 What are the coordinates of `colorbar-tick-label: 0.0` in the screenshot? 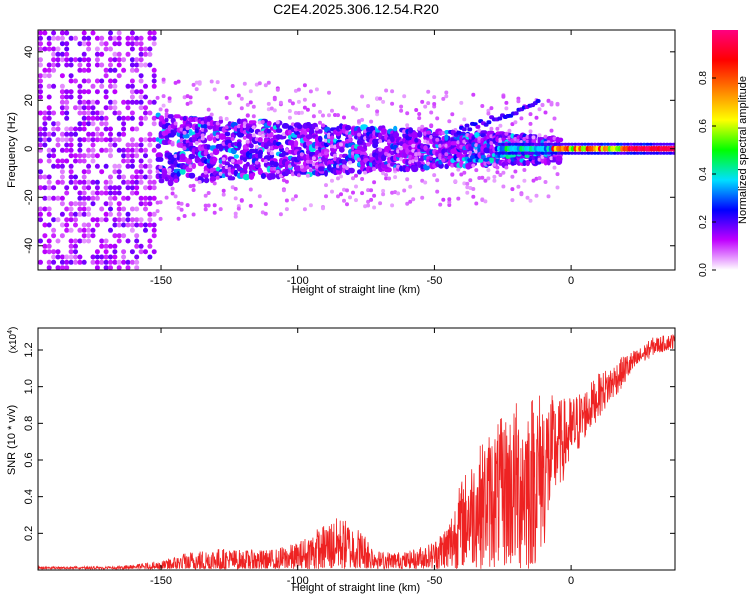 It's located at (703, 270).